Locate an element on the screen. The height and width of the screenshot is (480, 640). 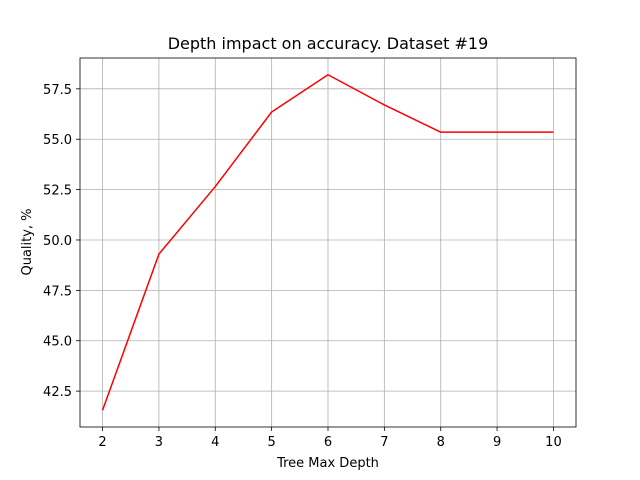
y-tick-label: 47.5 is located at coordinates (57, 291).